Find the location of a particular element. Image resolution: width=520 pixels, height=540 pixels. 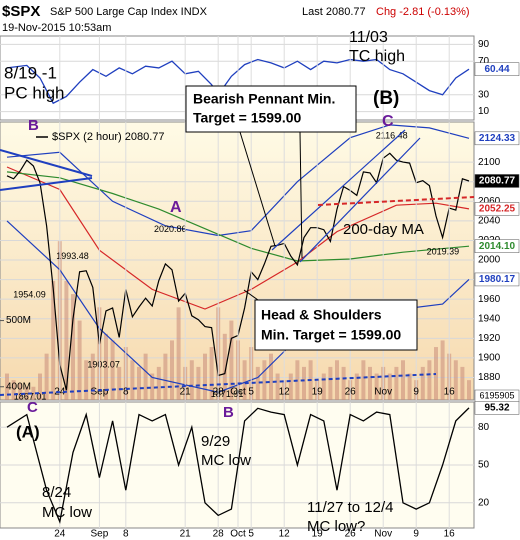

timestamp: 19-Nov-2015 10:53am is located at coordinates (56, 28).